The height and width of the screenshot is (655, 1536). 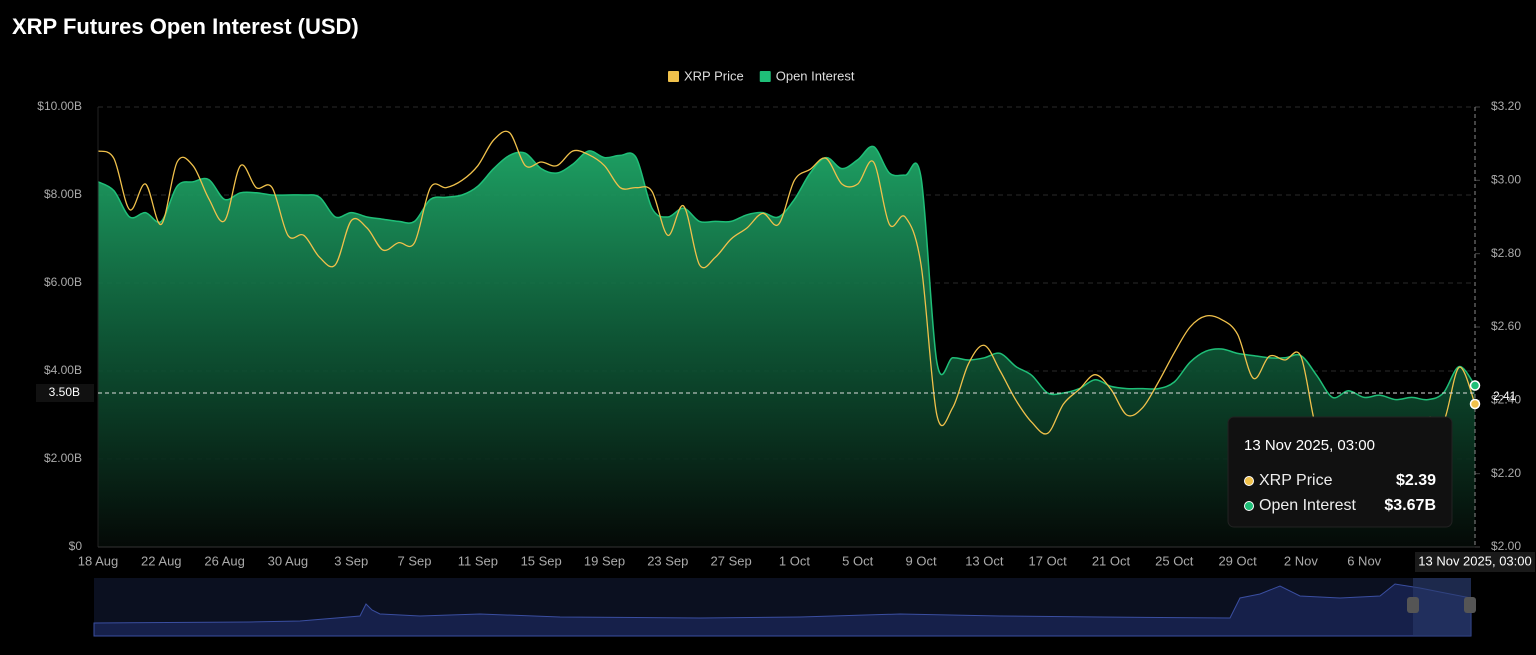 I want to click on y2-tick-label: $3.20, so click(x=1506, y=106).